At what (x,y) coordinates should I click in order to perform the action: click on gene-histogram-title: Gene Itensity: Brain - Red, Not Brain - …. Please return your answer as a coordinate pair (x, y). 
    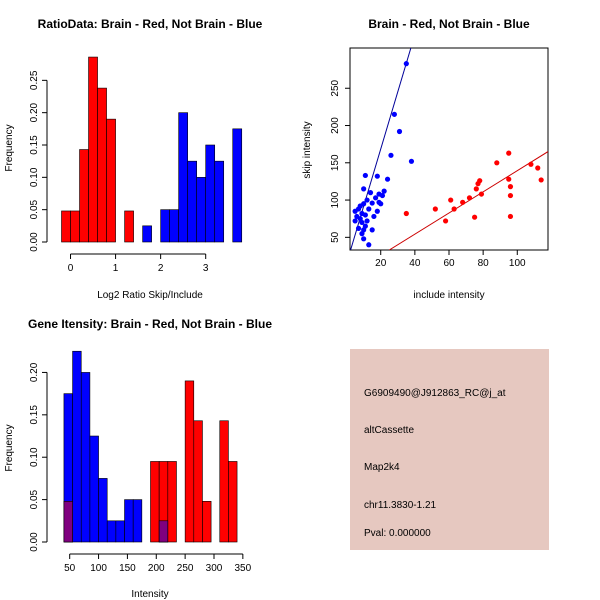
    Looking at the image, I should click on (150, 324).